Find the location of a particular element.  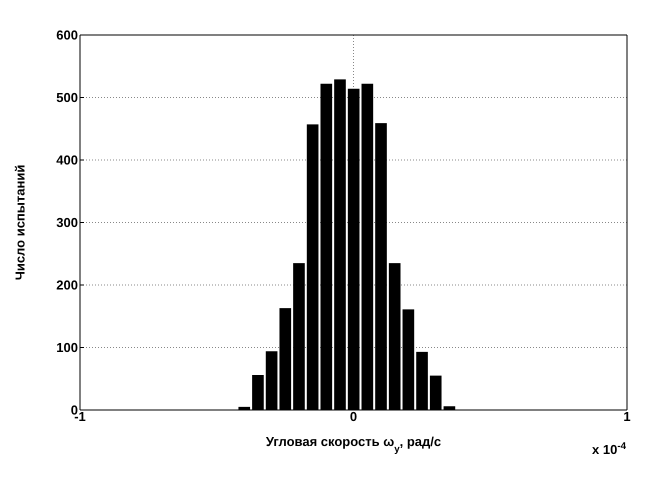

text: x 10$^{-4}$ is located at coordinates (609, 448).